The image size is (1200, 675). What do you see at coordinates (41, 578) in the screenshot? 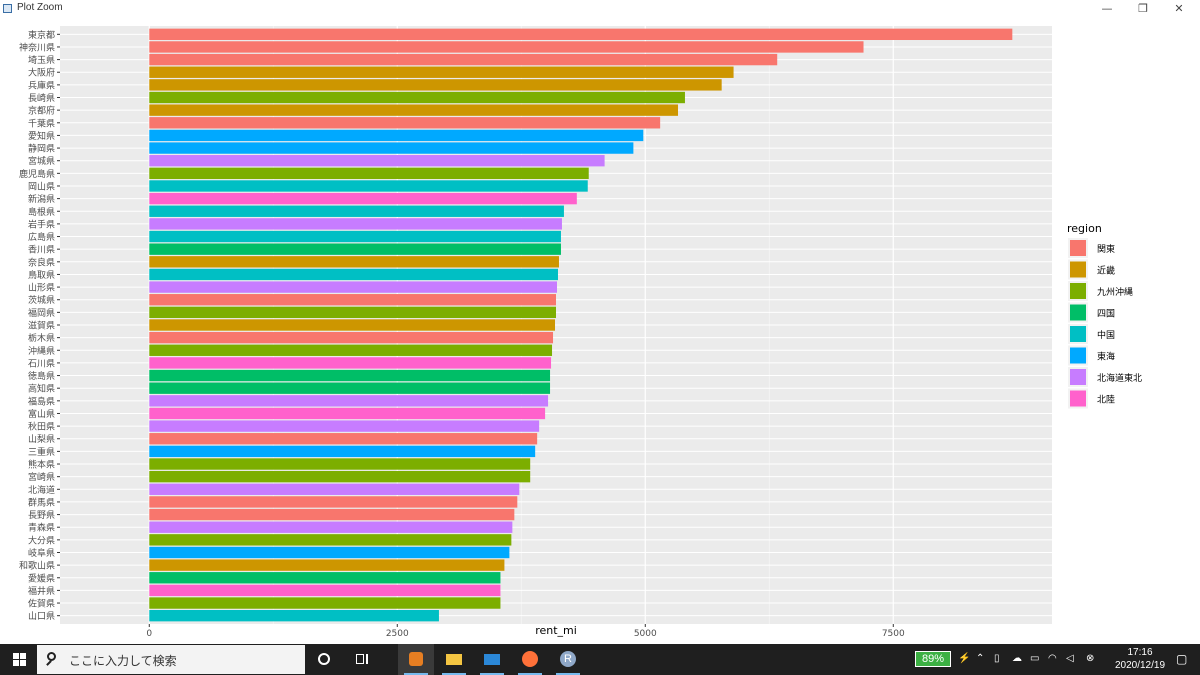
I see `y-tick-label: 愛媛県` at bounding box center [41, 578].